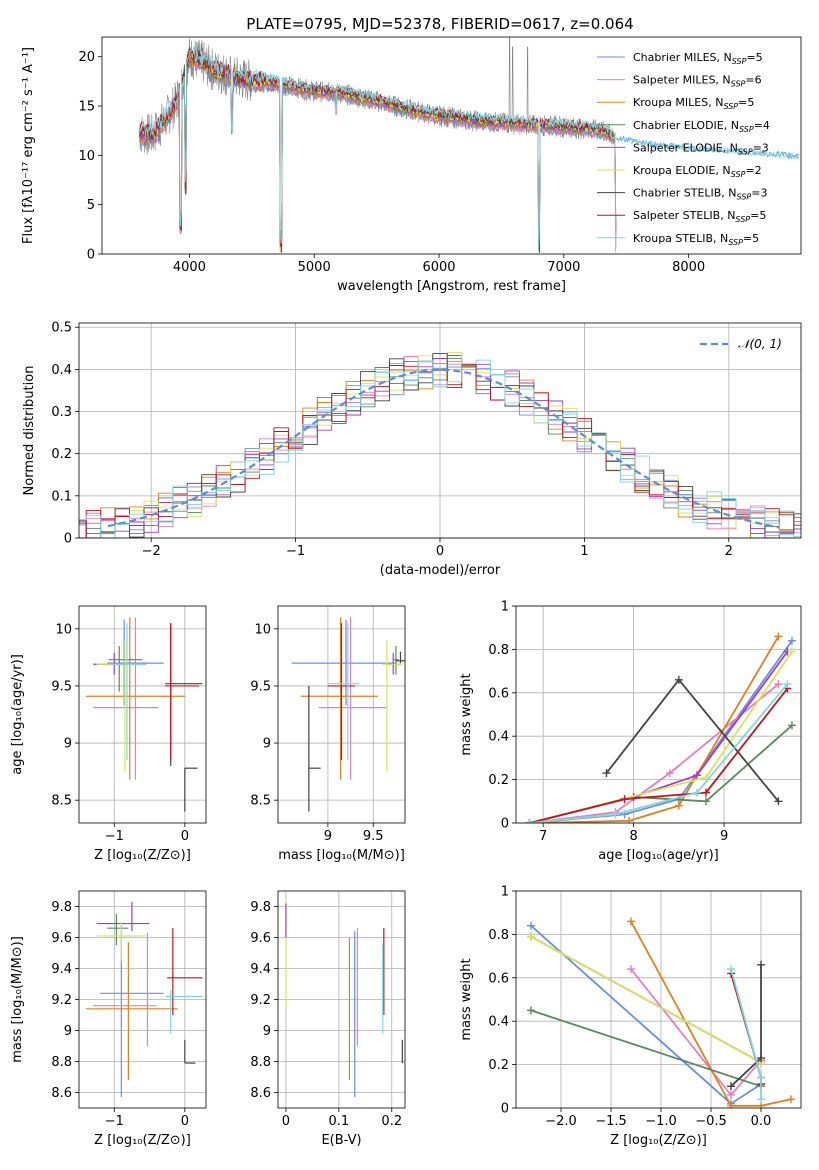 The image size is (819, 1170). What do you see at coordinates (86, 57) in the screenshot?
I see `y-tick-label: 20` at bounding box center [86, 57].